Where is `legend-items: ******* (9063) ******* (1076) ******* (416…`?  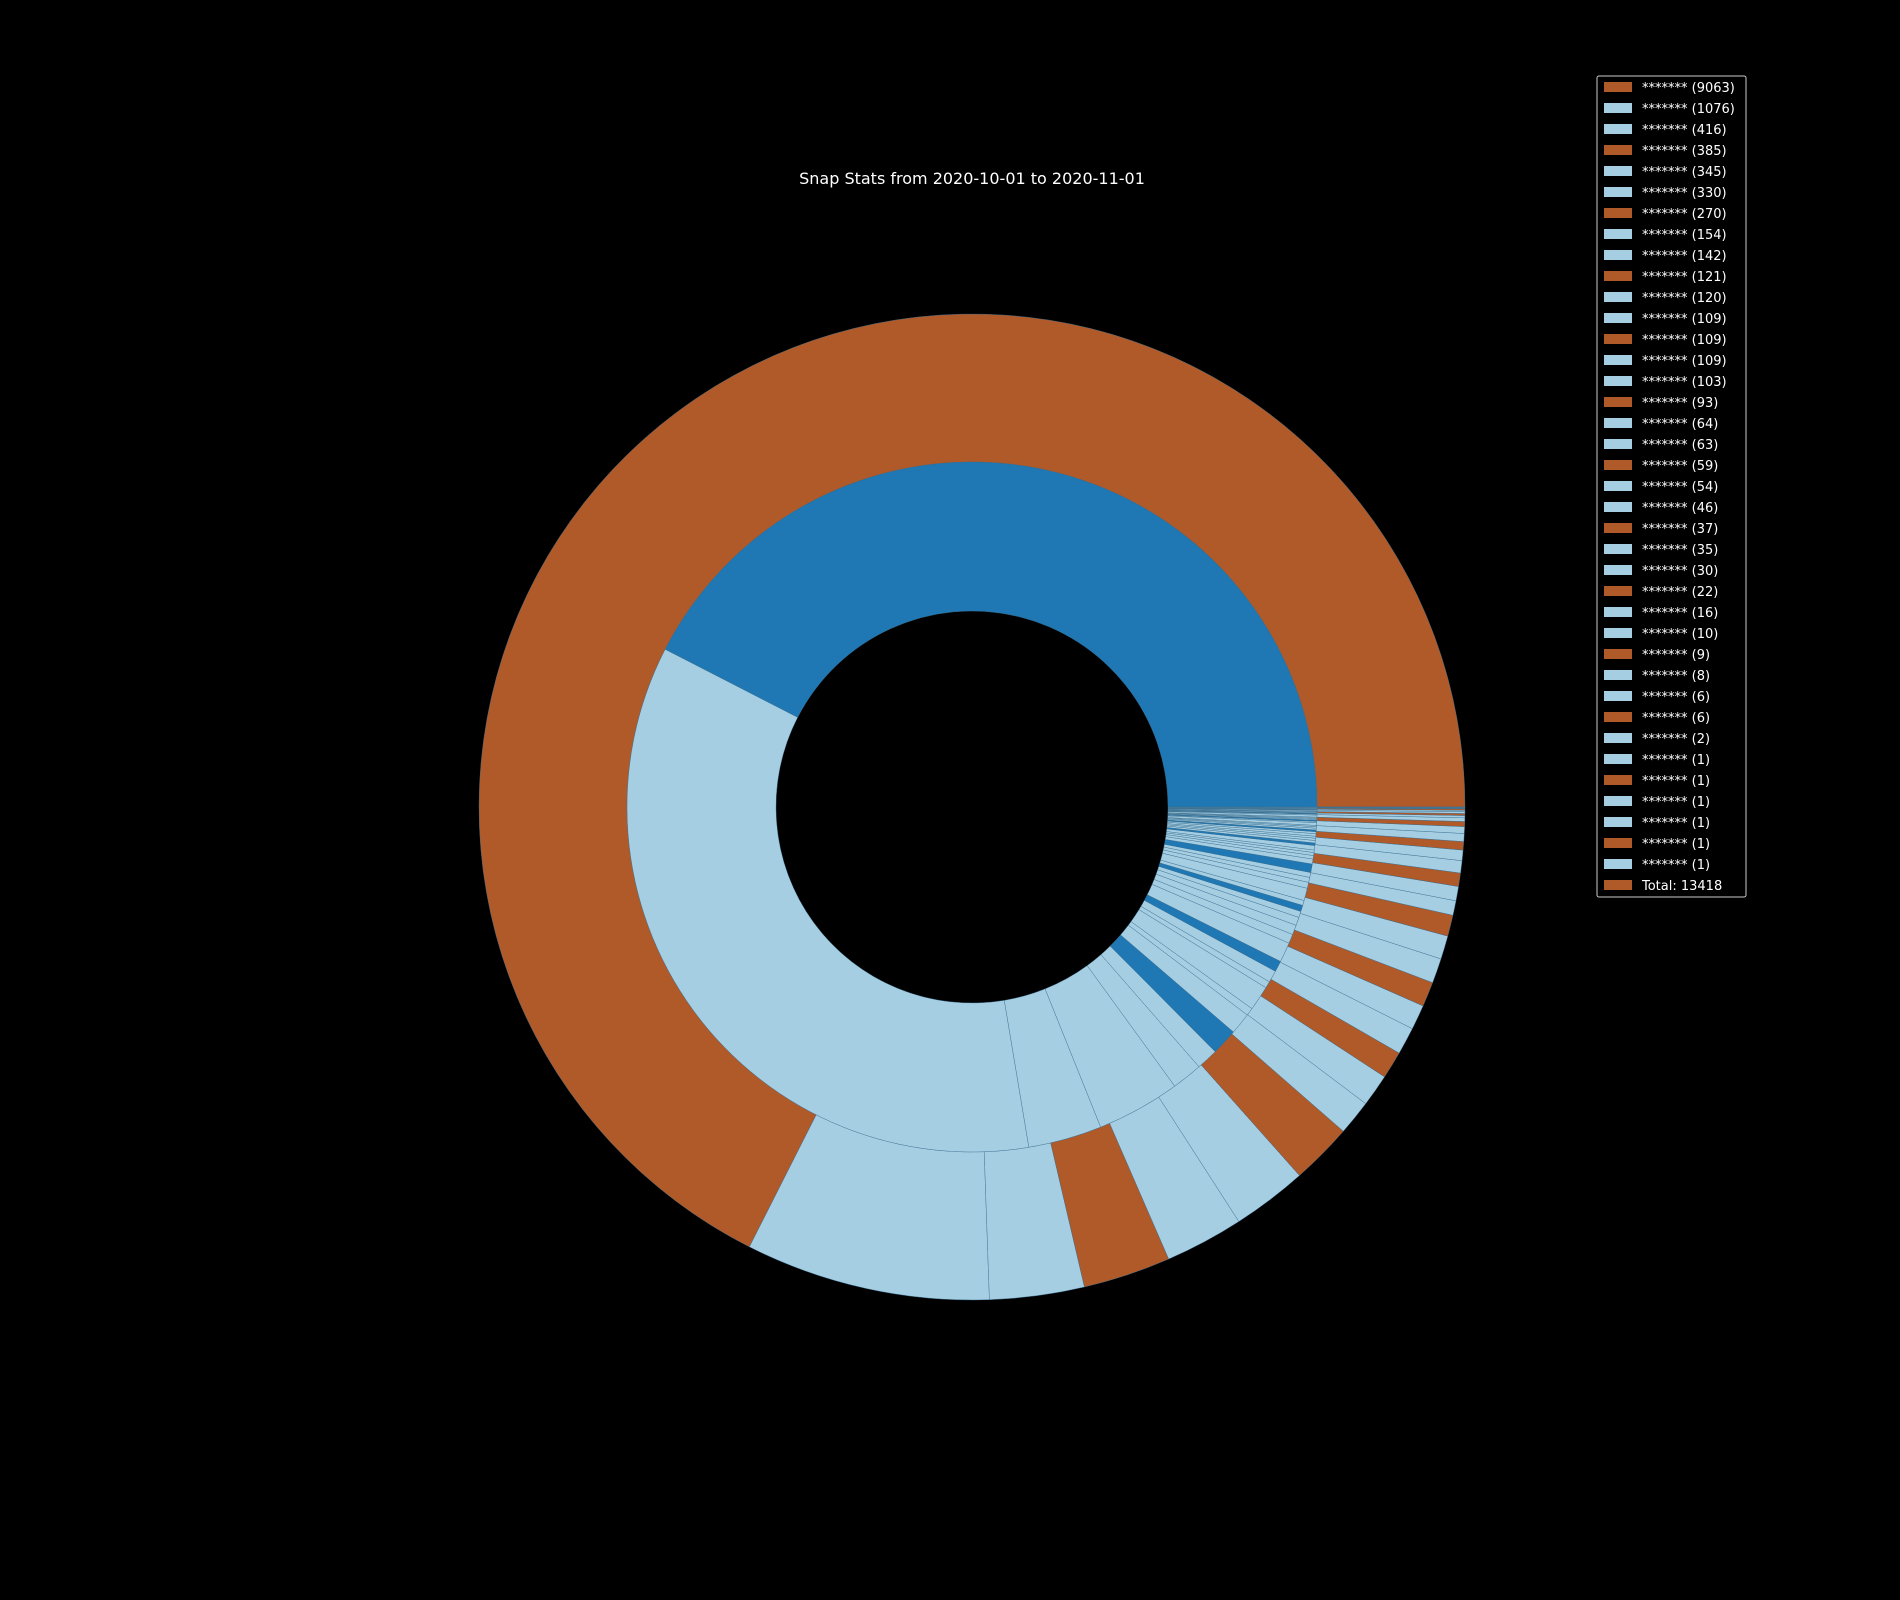
legend-items: ******* (9063) ******* (1076) ******* (416… is located at coordinates (1669, 487).